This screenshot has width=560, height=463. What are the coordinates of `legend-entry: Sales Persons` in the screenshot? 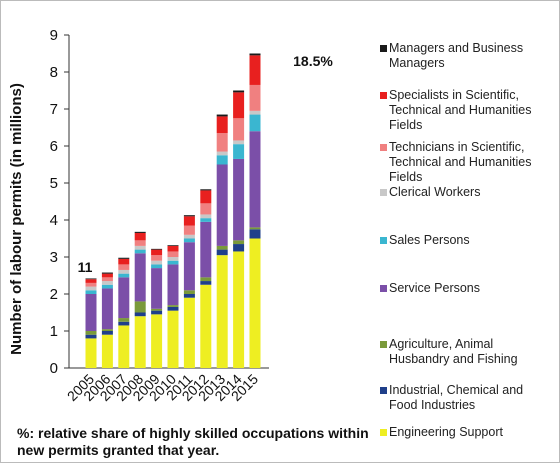 It's located at (467, 240).